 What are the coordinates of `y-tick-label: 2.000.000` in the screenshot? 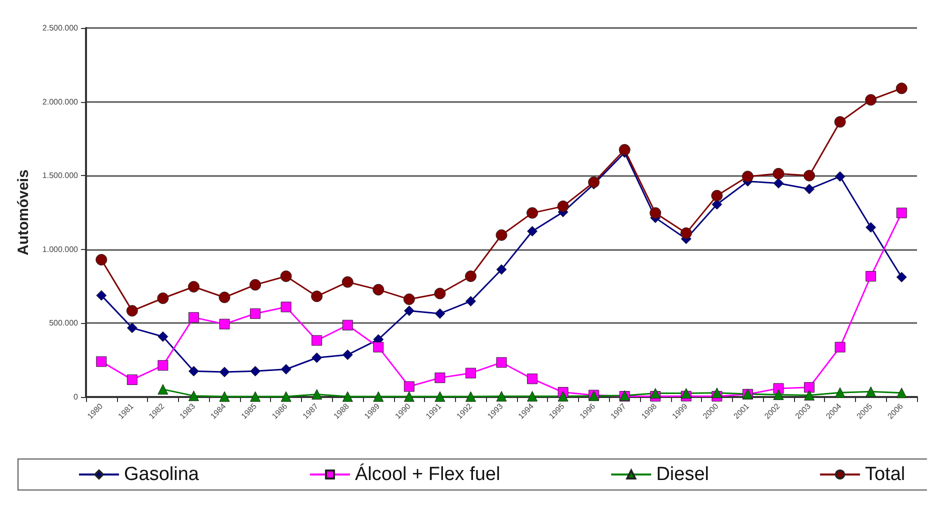 It's located at (60, 101).